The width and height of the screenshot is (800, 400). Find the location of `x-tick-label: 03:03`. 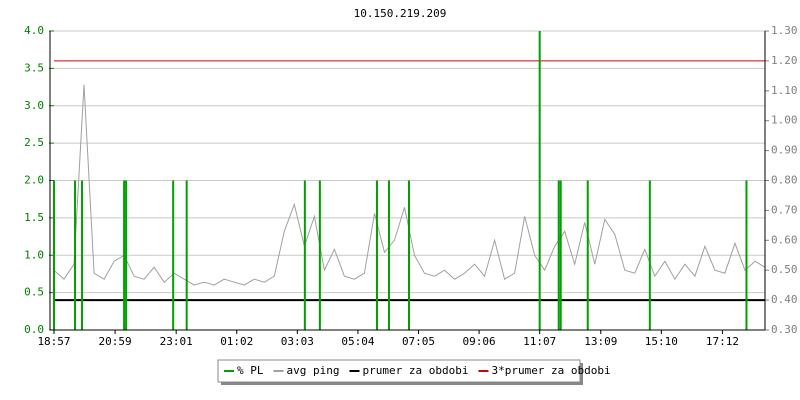

x-tick-label: 03:03 is located at coordinates (297, 341).